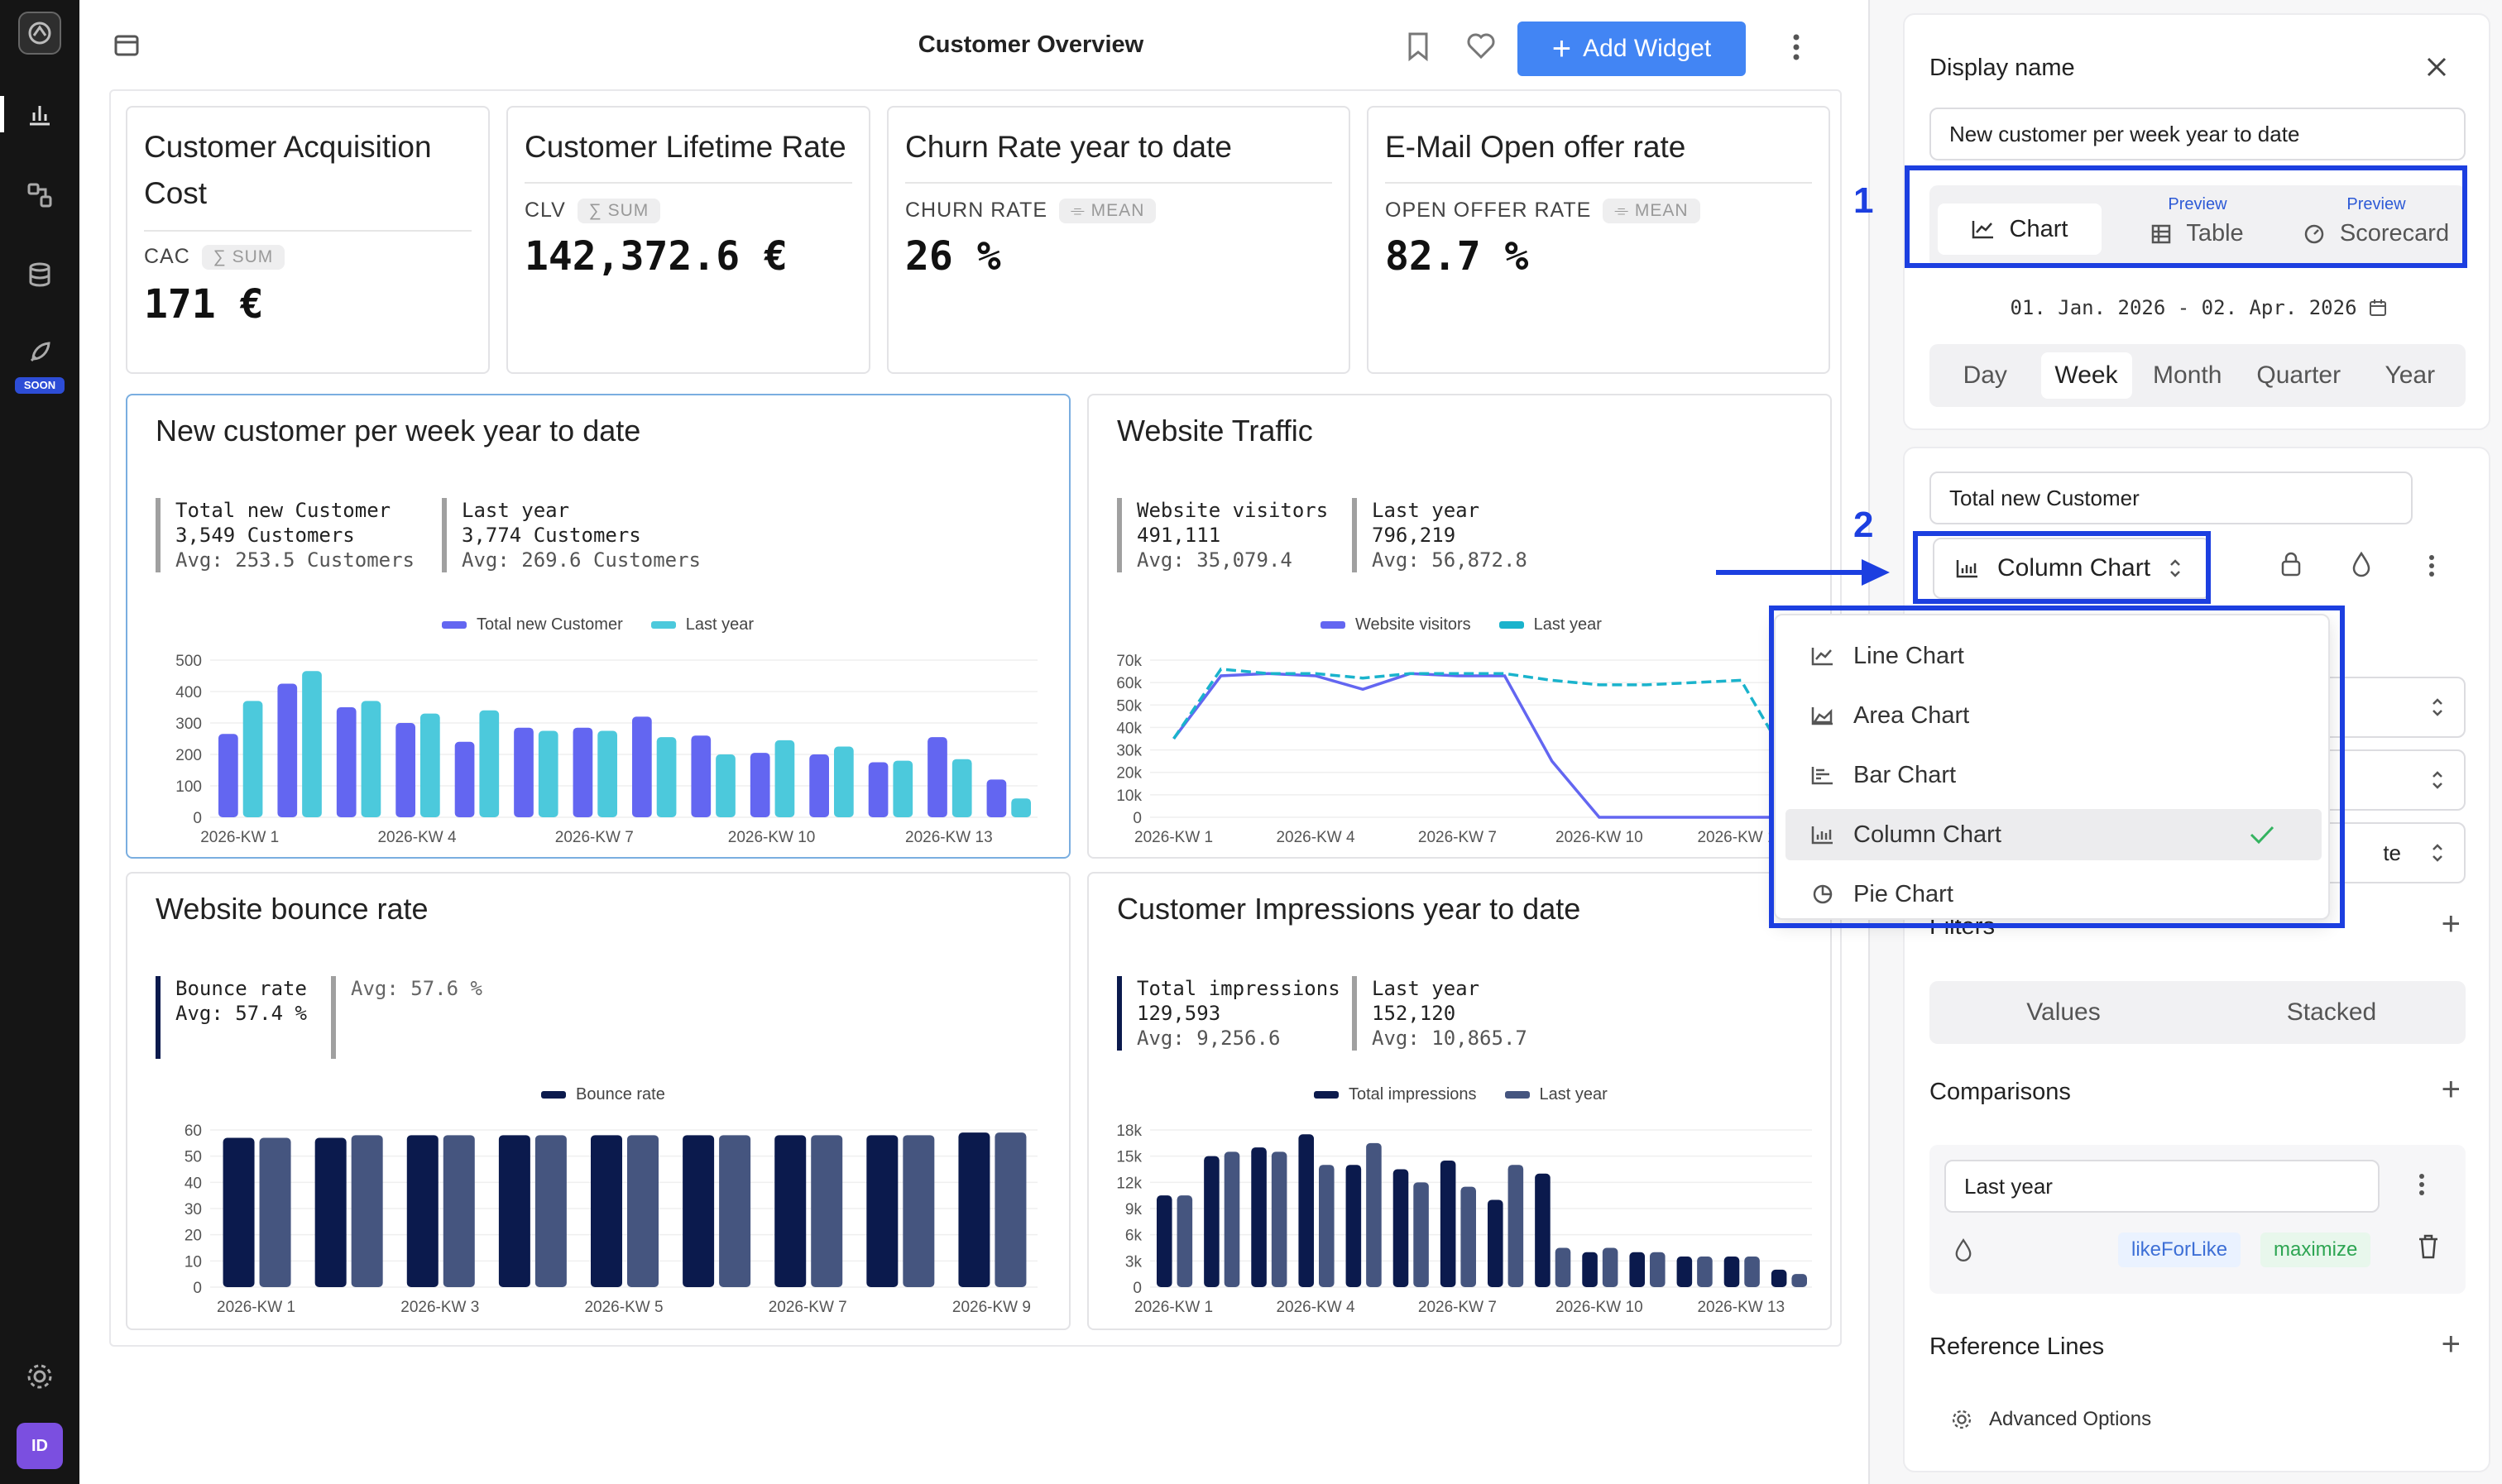  What do you see at coordinates (39, 352) in the screenshot?
I see `rocket-icon` at bounding box center [39, 352].